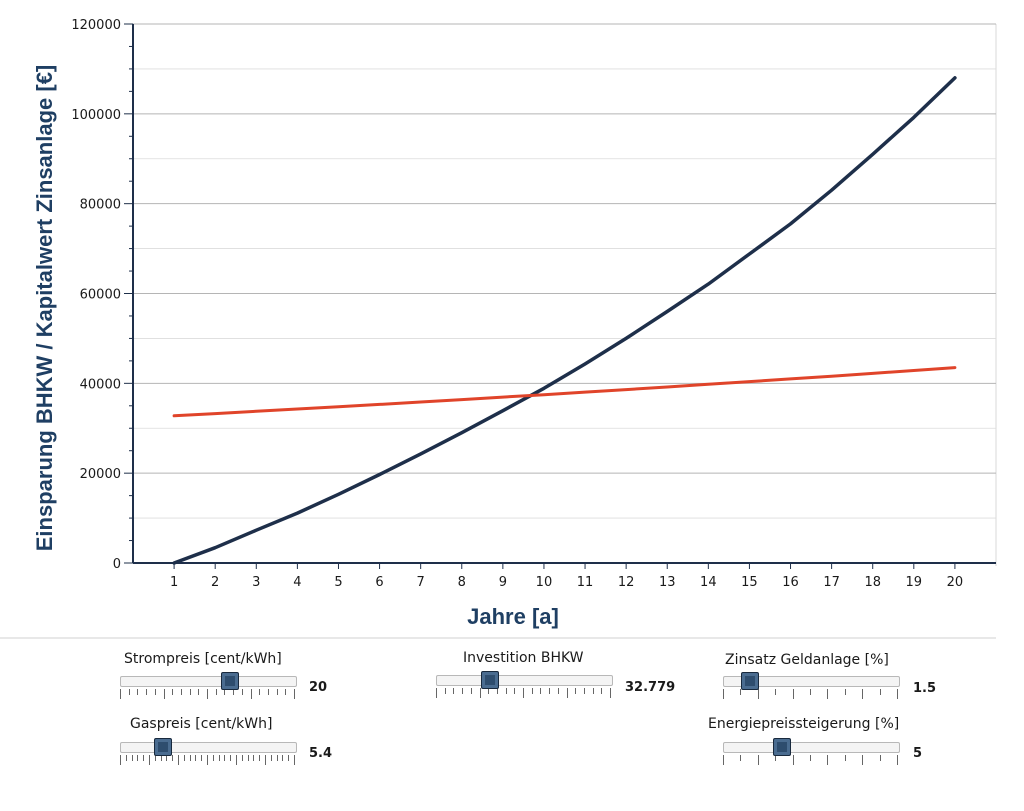  What do you see at coordinates (523, 693) in the screenshot?
I see `investition-ticks` at bounding box center [523, 693].